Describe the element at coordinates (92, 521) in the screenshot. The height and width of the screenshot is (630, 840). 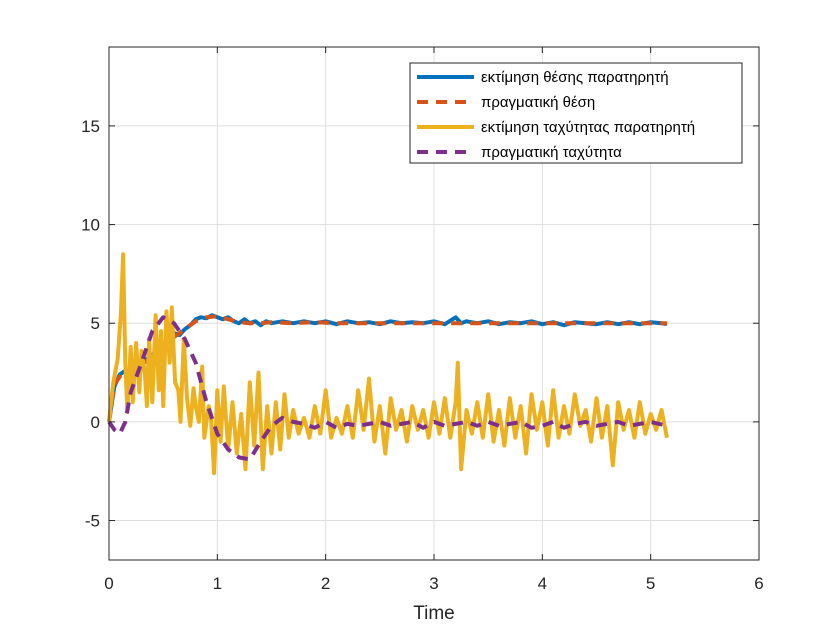
I see `y-tick-label: -5` at that location.